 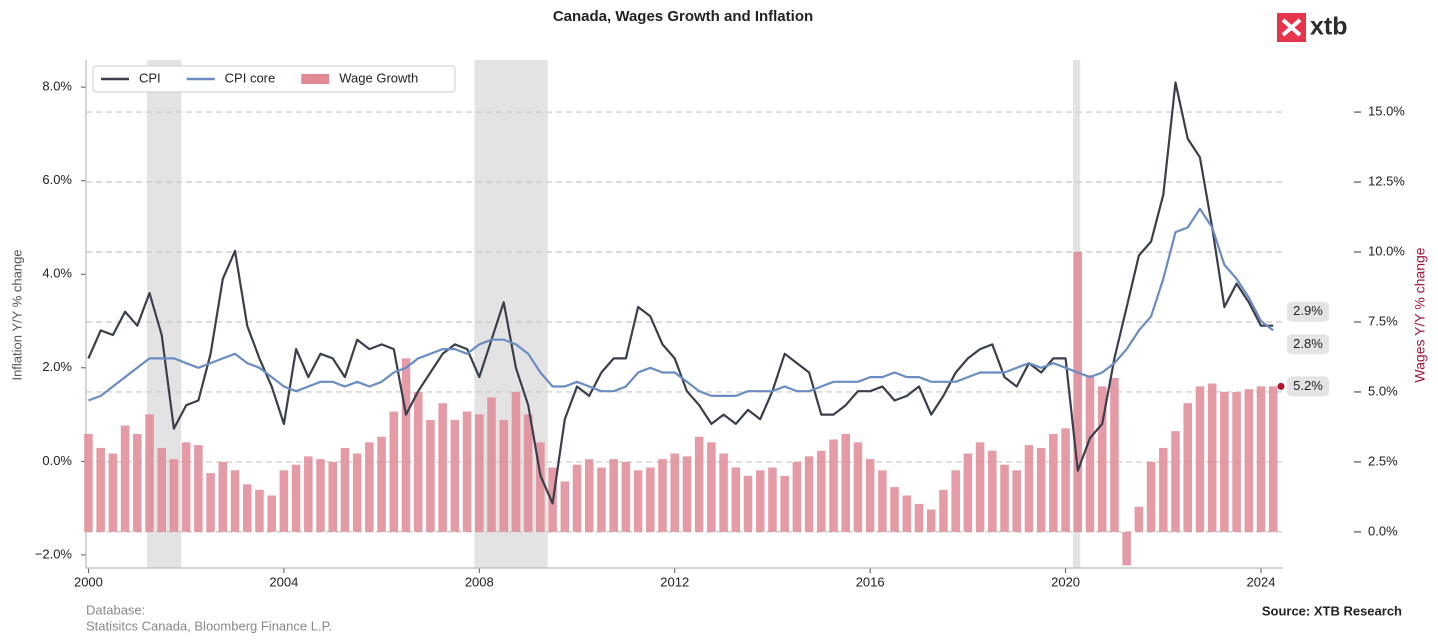 I want to click on y2-tick-label: 10.0%, so click(x=1386, y=250).